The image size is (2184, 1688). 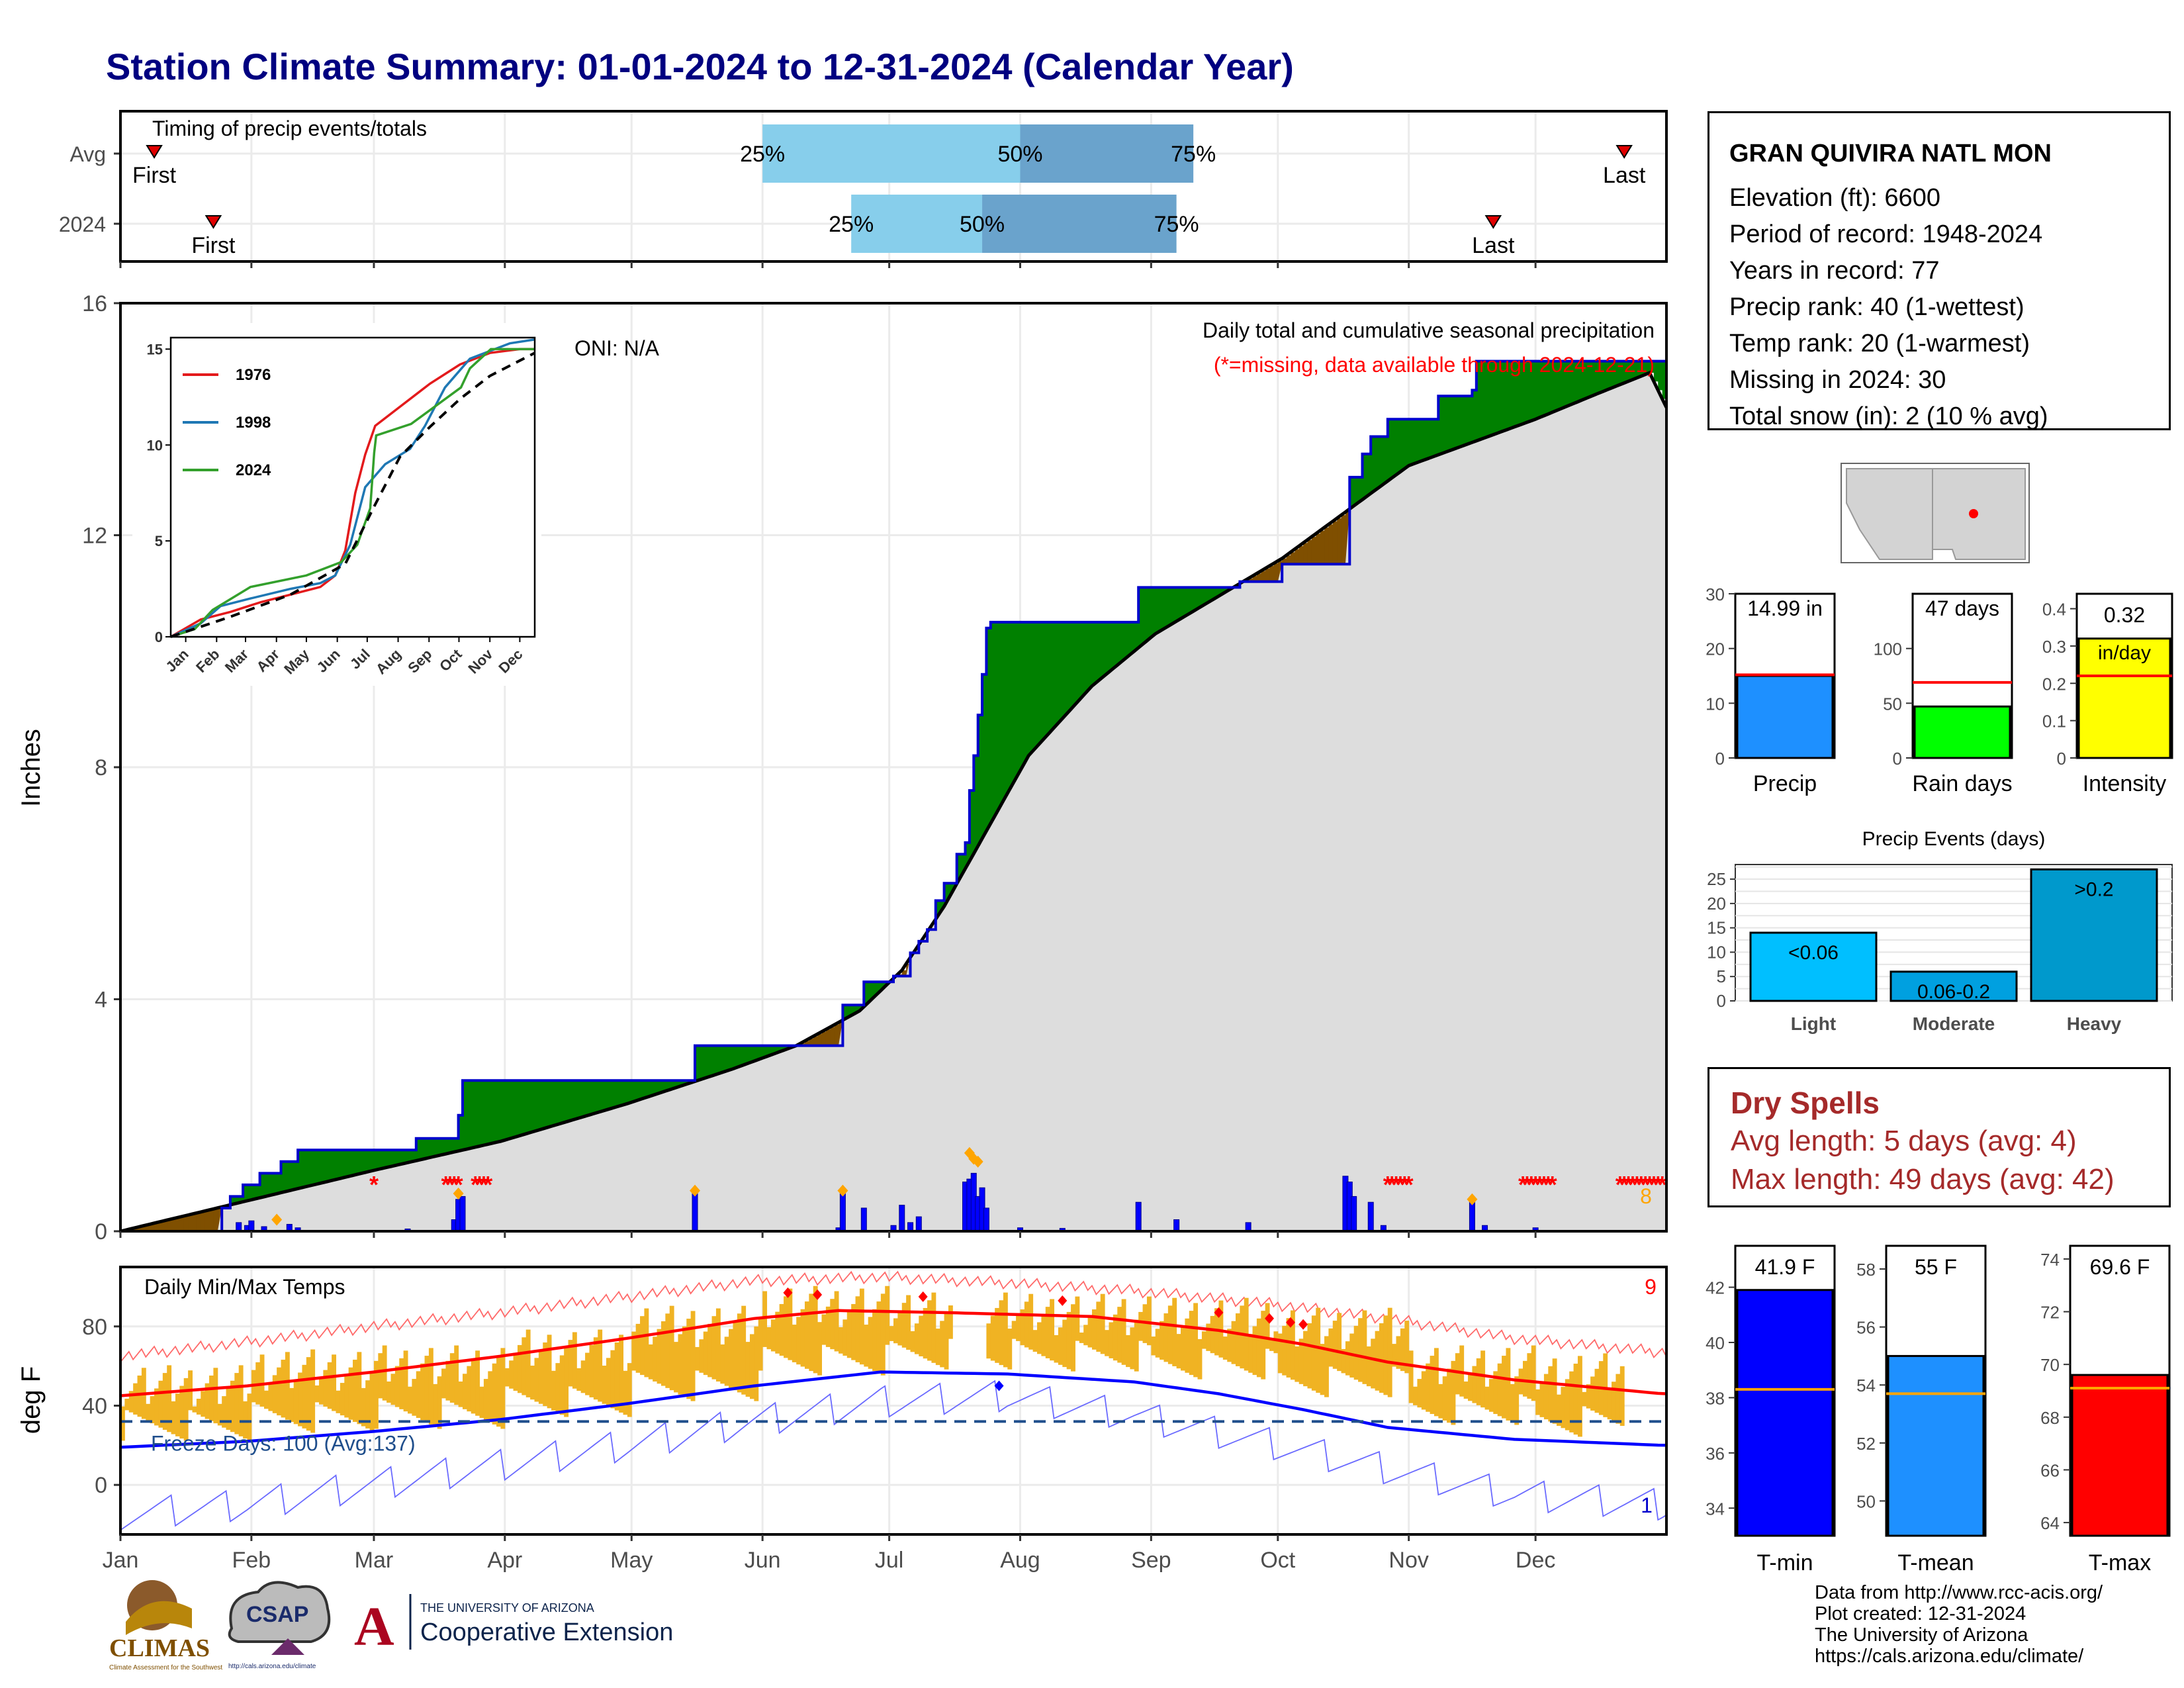 I want to click on timing-event-label: First, so click(x=213, y=245).